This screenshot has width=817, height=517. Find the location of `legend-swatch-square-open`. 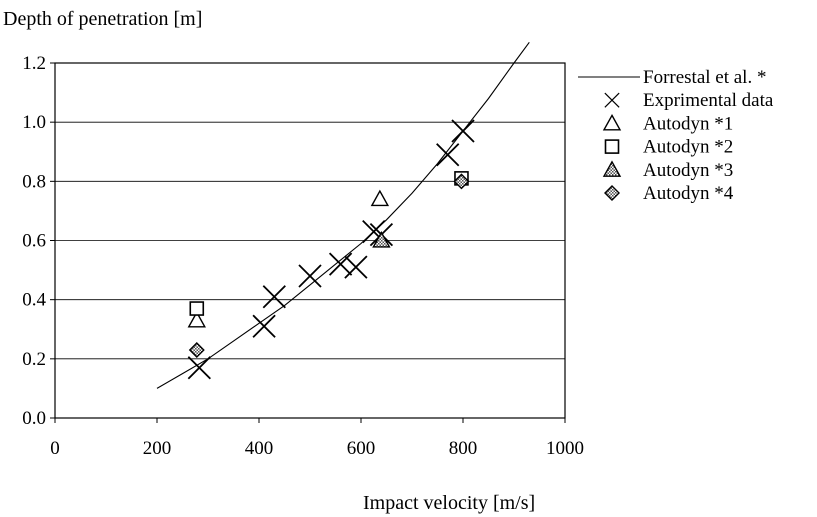

legend-swatch-square-open is located at coordinates (612, 146).